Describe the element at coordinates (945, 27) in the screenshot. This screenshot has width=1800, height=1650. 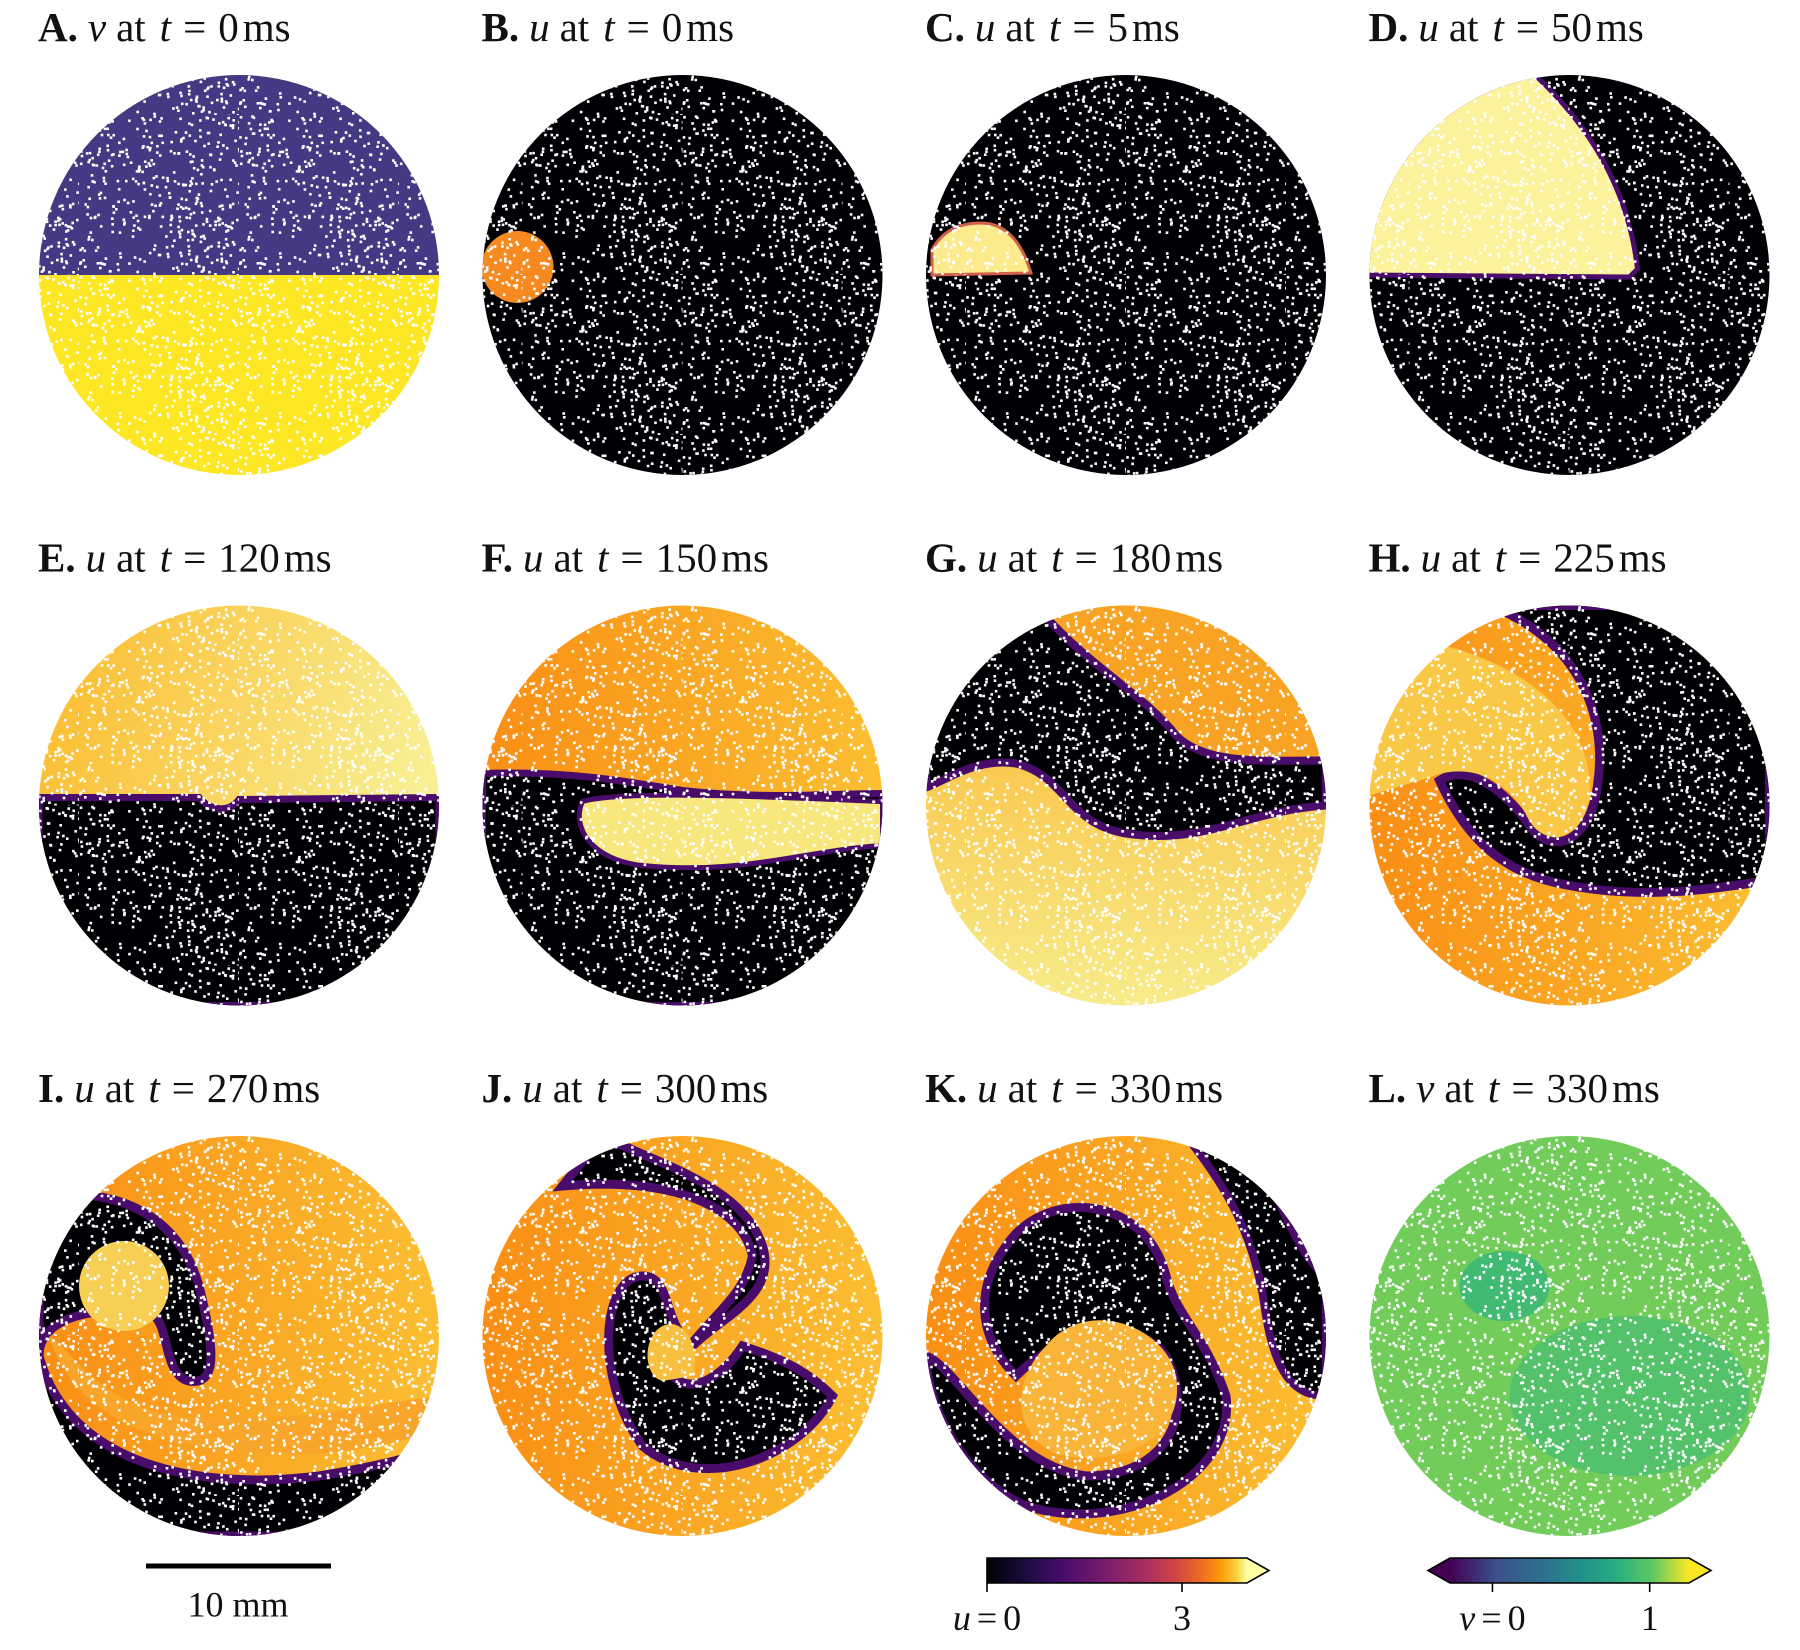
I see `title-letter: C.` at that location.